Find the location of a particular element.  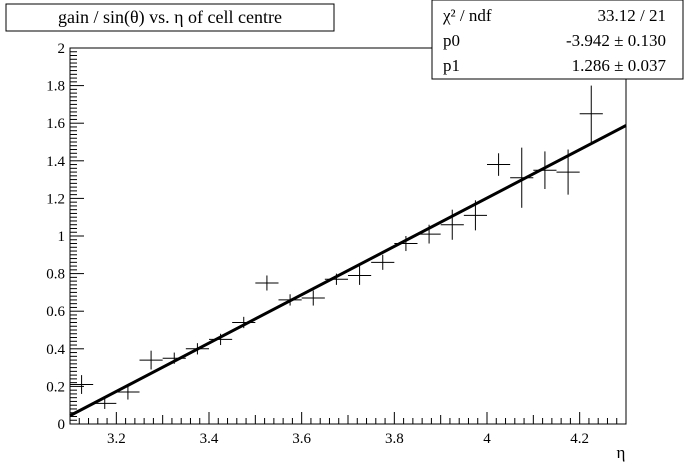

x-tick-label: 4.2 is located at coordinates (579, 439).